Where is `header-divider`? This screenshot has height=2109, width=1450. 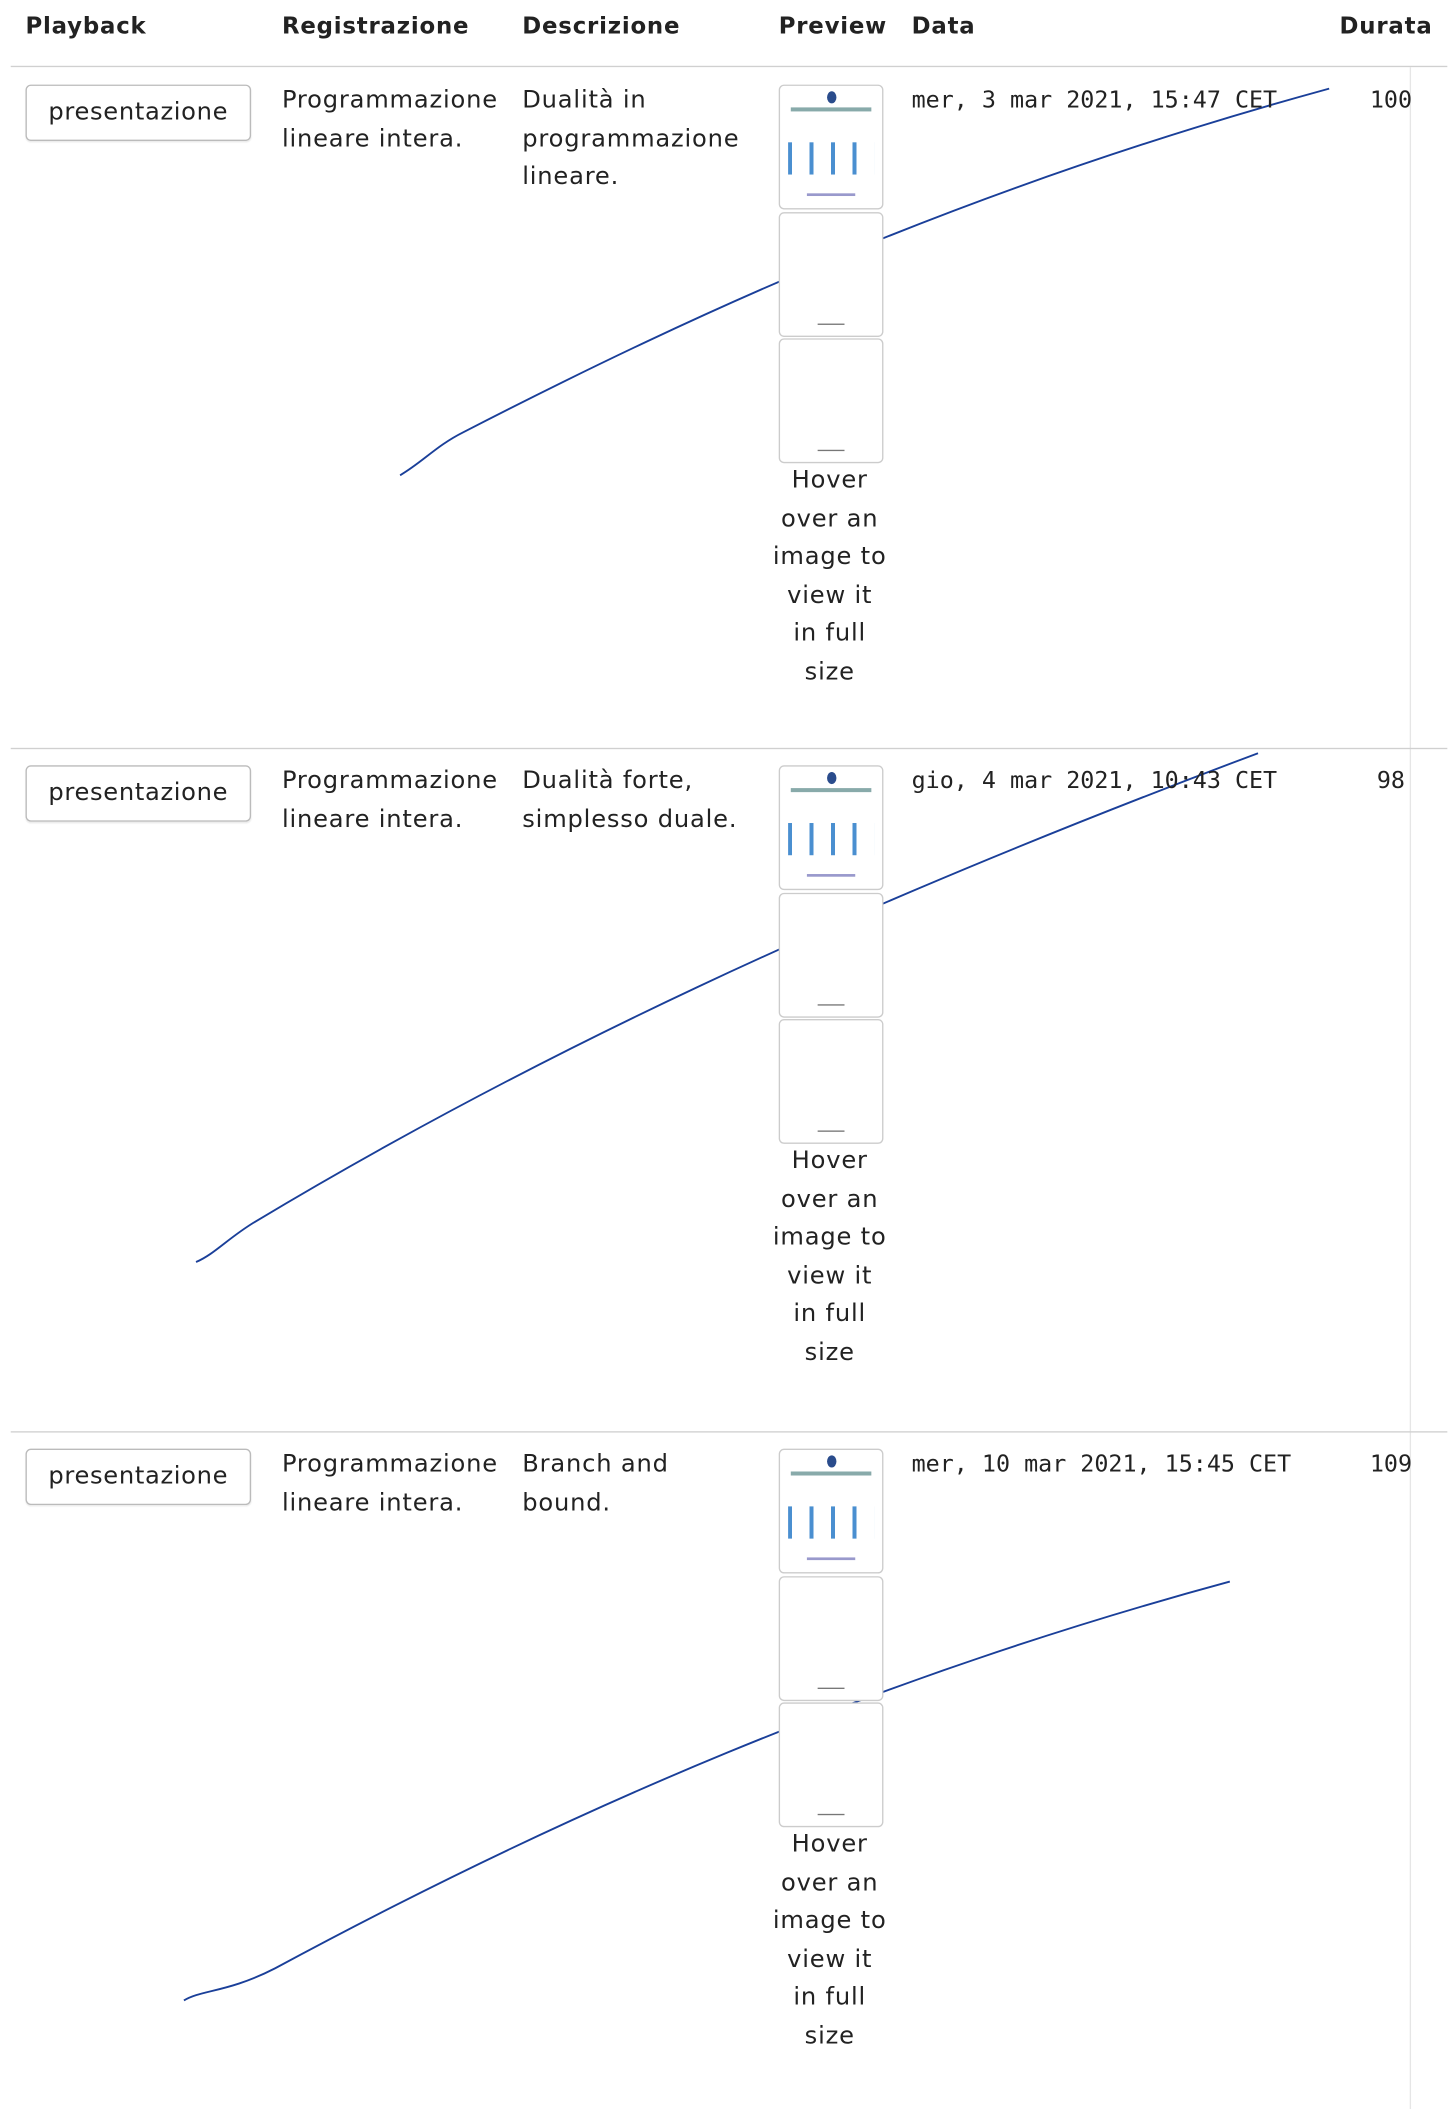
header-divider is located at coordinates (729, 66).